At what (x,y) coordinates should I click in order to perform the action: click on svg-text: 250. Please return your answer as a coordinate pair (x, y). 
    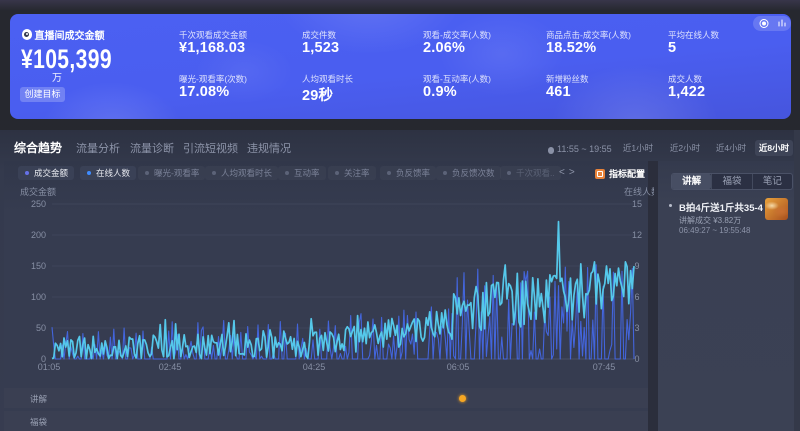
    Looking at the image, I should click on (38, 204).